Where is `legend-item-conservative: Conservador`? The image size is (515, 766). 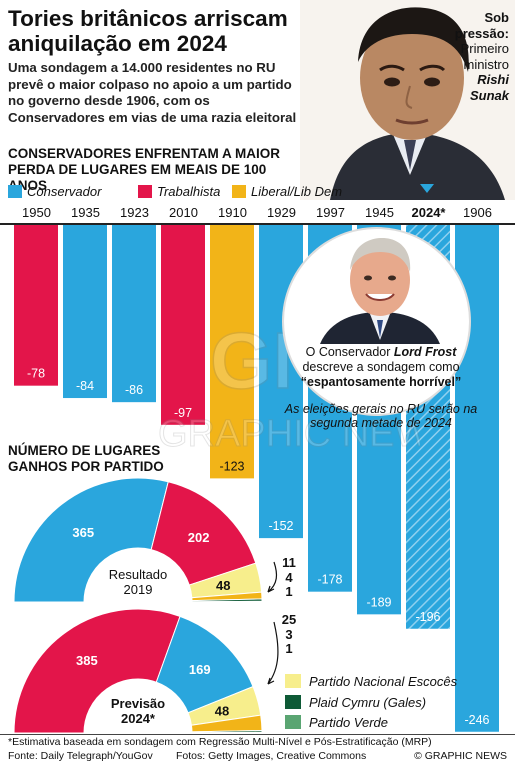
legend-item-conservative: Conservador is located at coordinates (54, 191).